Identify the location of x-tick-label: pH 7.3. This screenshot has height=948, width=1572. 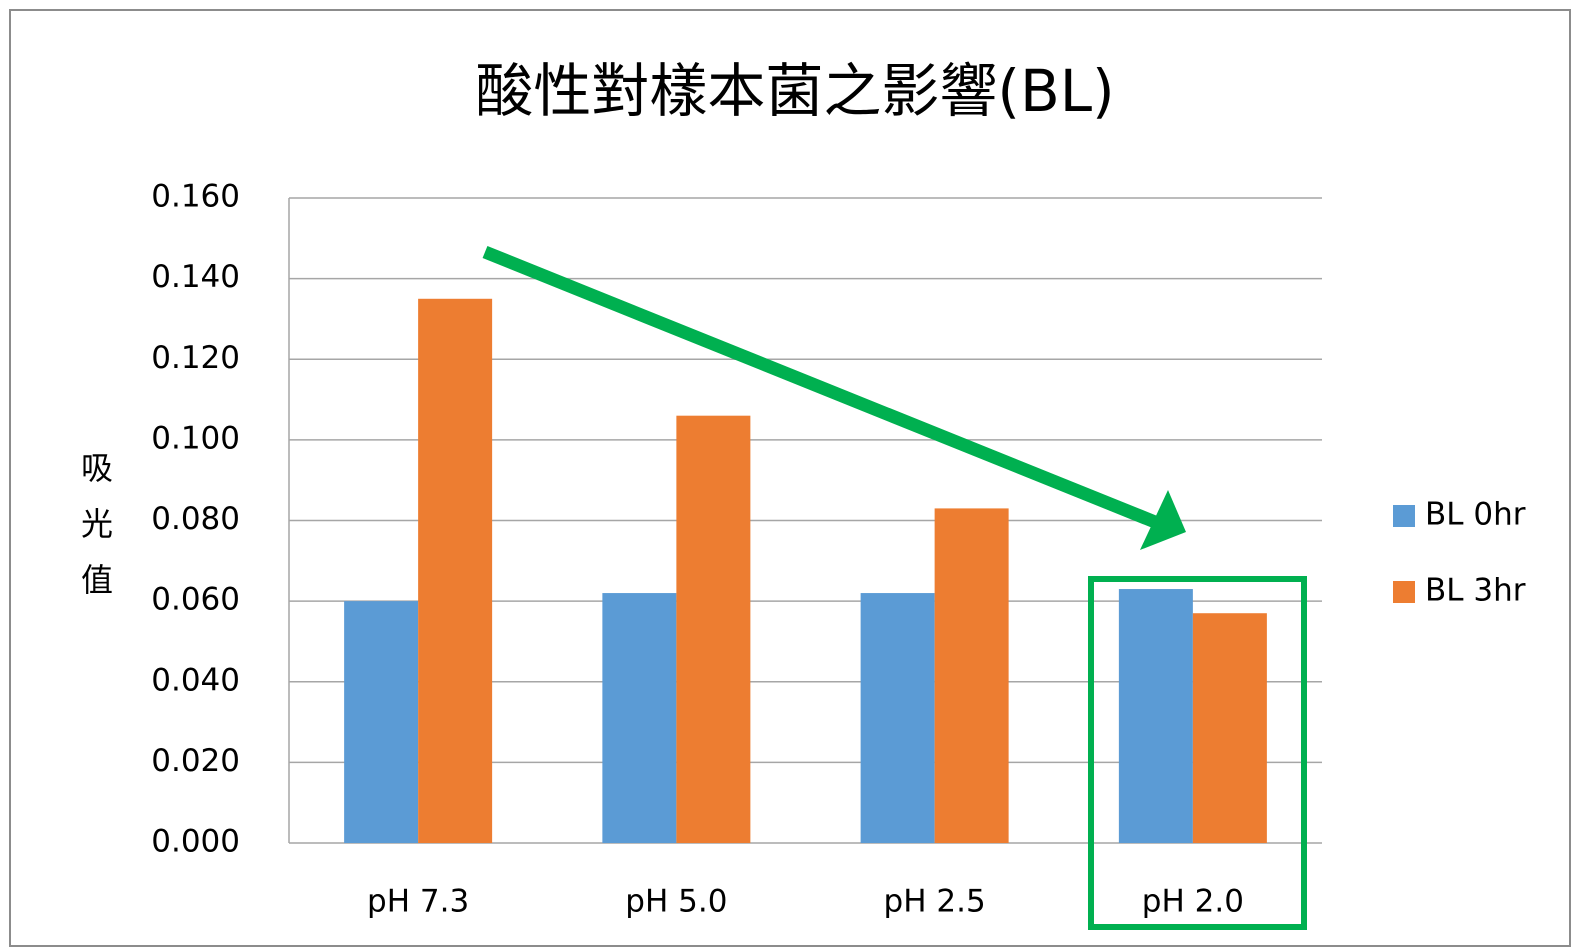
(418, 902).